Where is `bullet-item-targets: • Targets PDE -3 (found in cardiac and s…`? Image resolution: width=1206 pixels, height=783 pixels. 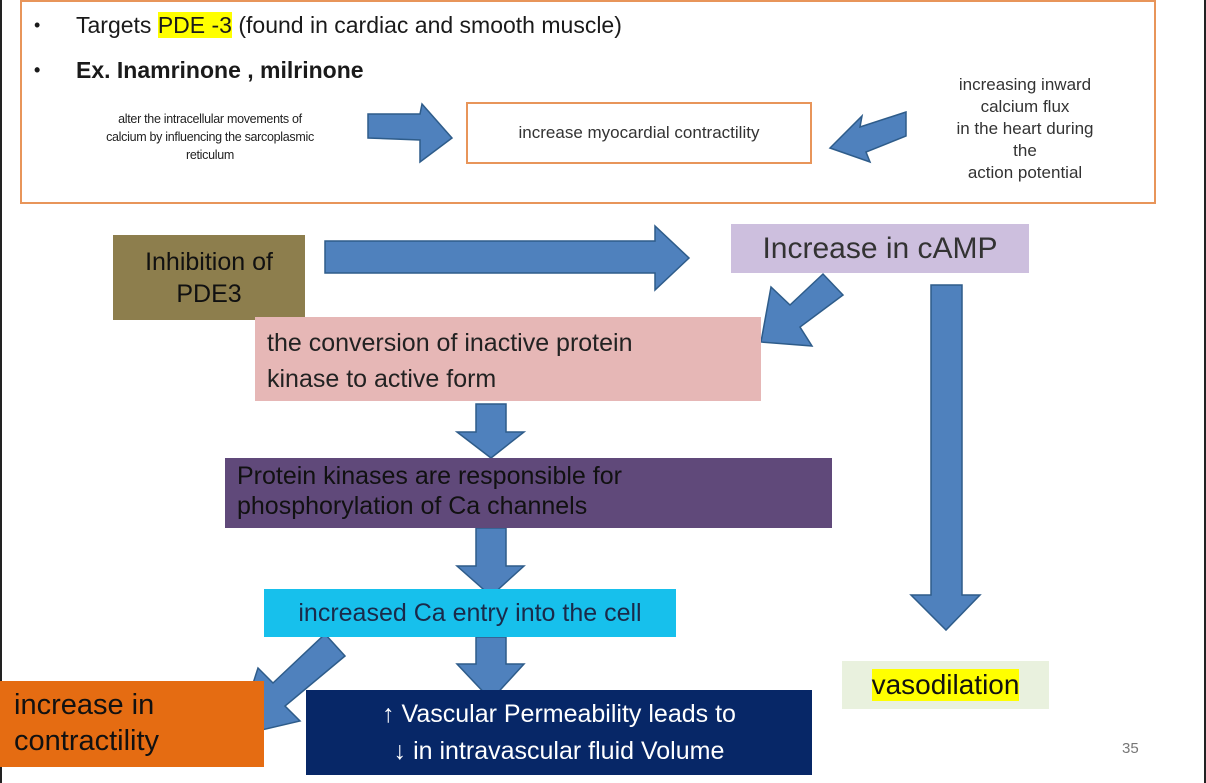 bullet-item-targets: • Targets PDE -3 (found in cardiac and s… is located at coordinates (328, 25).